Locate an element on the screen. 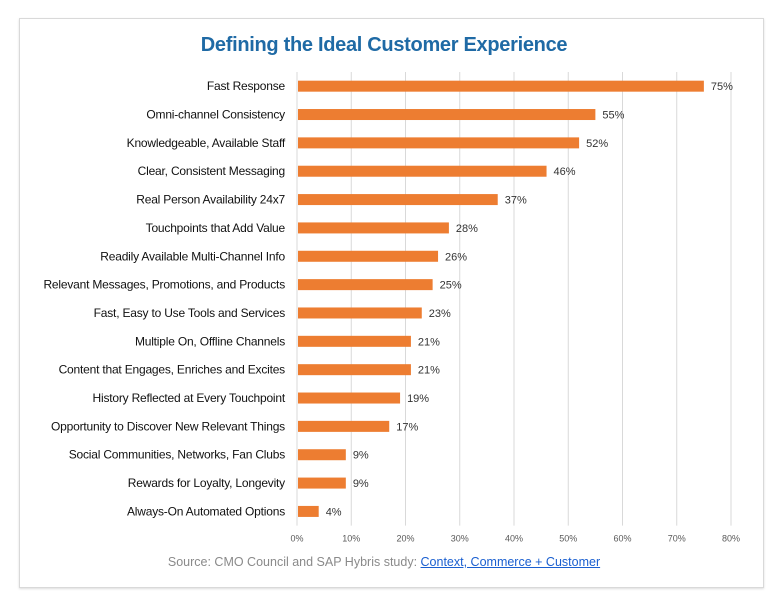  data-label: 4% is located at coordinates (334, 512).